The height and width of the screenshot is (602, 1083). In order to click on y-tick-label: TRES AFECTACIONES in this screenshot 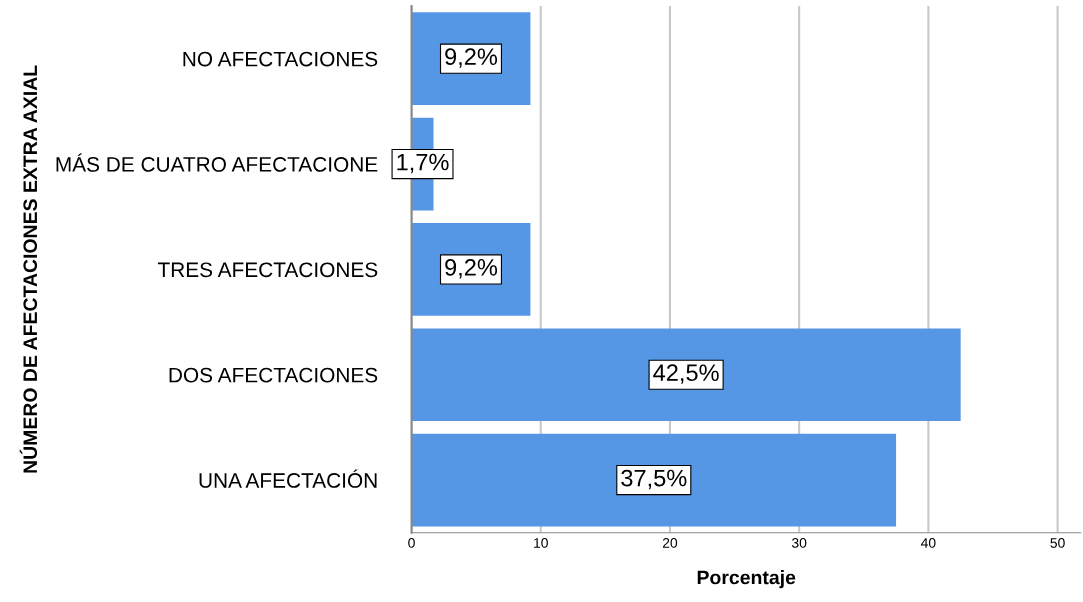, I will do `click(267, 270)`.